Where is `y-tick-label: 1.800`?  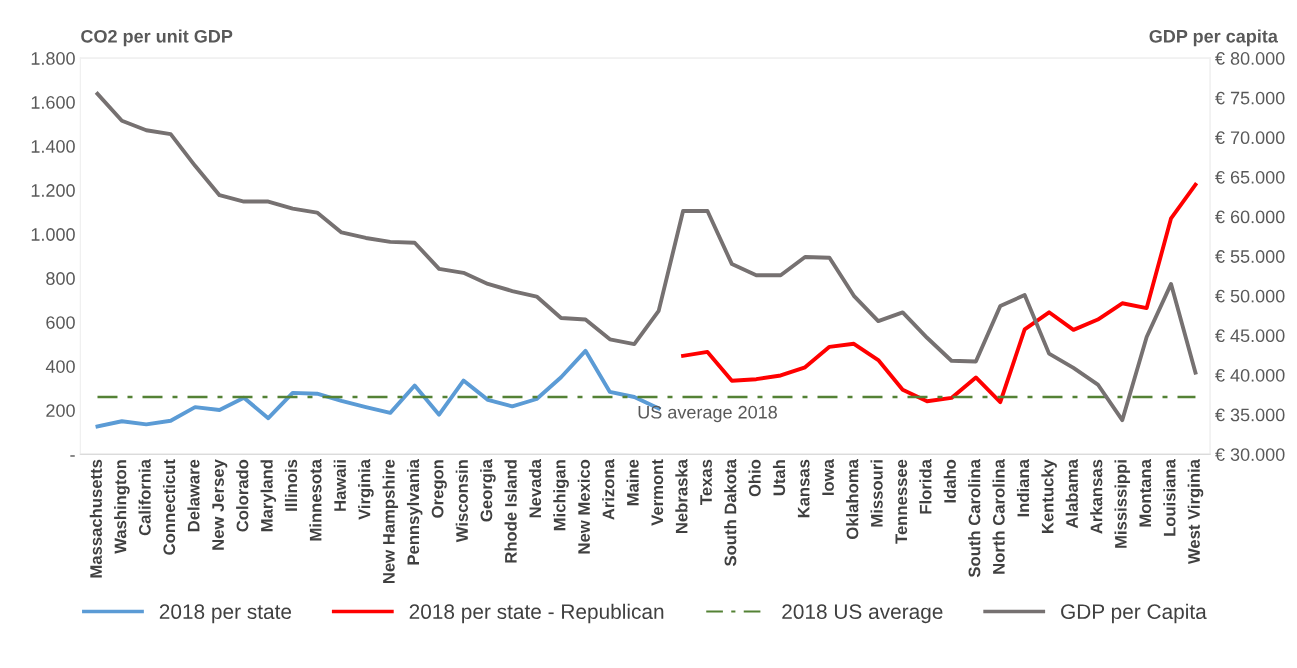 y-tick-label: 1.800 is located at coordinates (53, 58).